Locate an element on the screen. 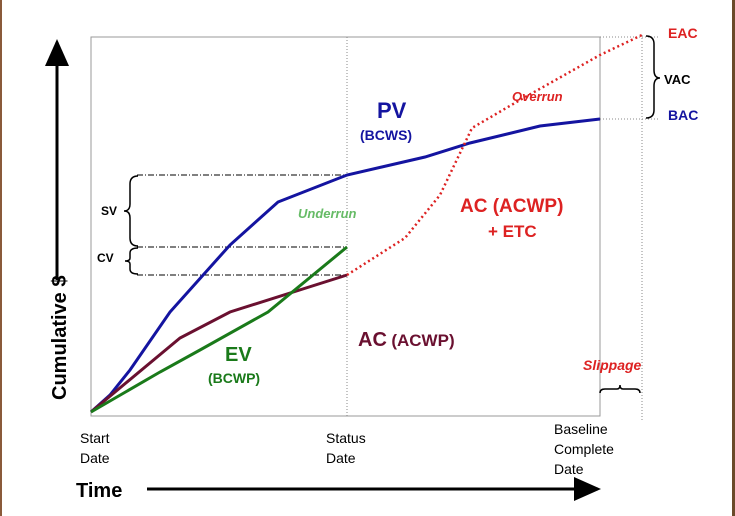 The width and height of the screenshot is (735, 516). cv-brace is located at coordinates (131, 261).